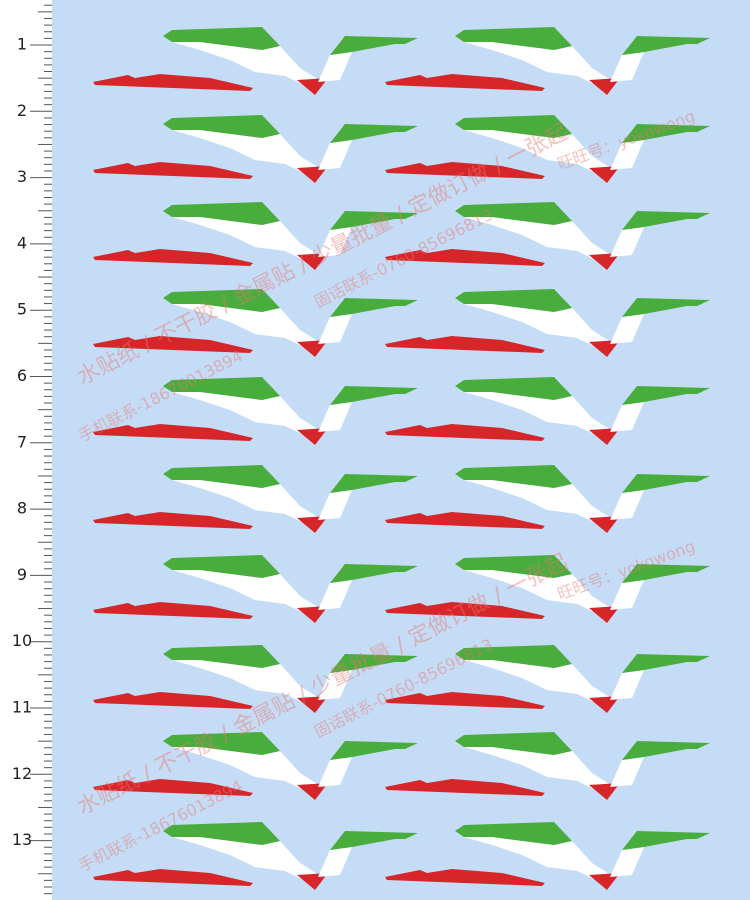  Describe the element at coordinates (22, 839) in the screenshot. I see `ruler-label: 13` at that location.